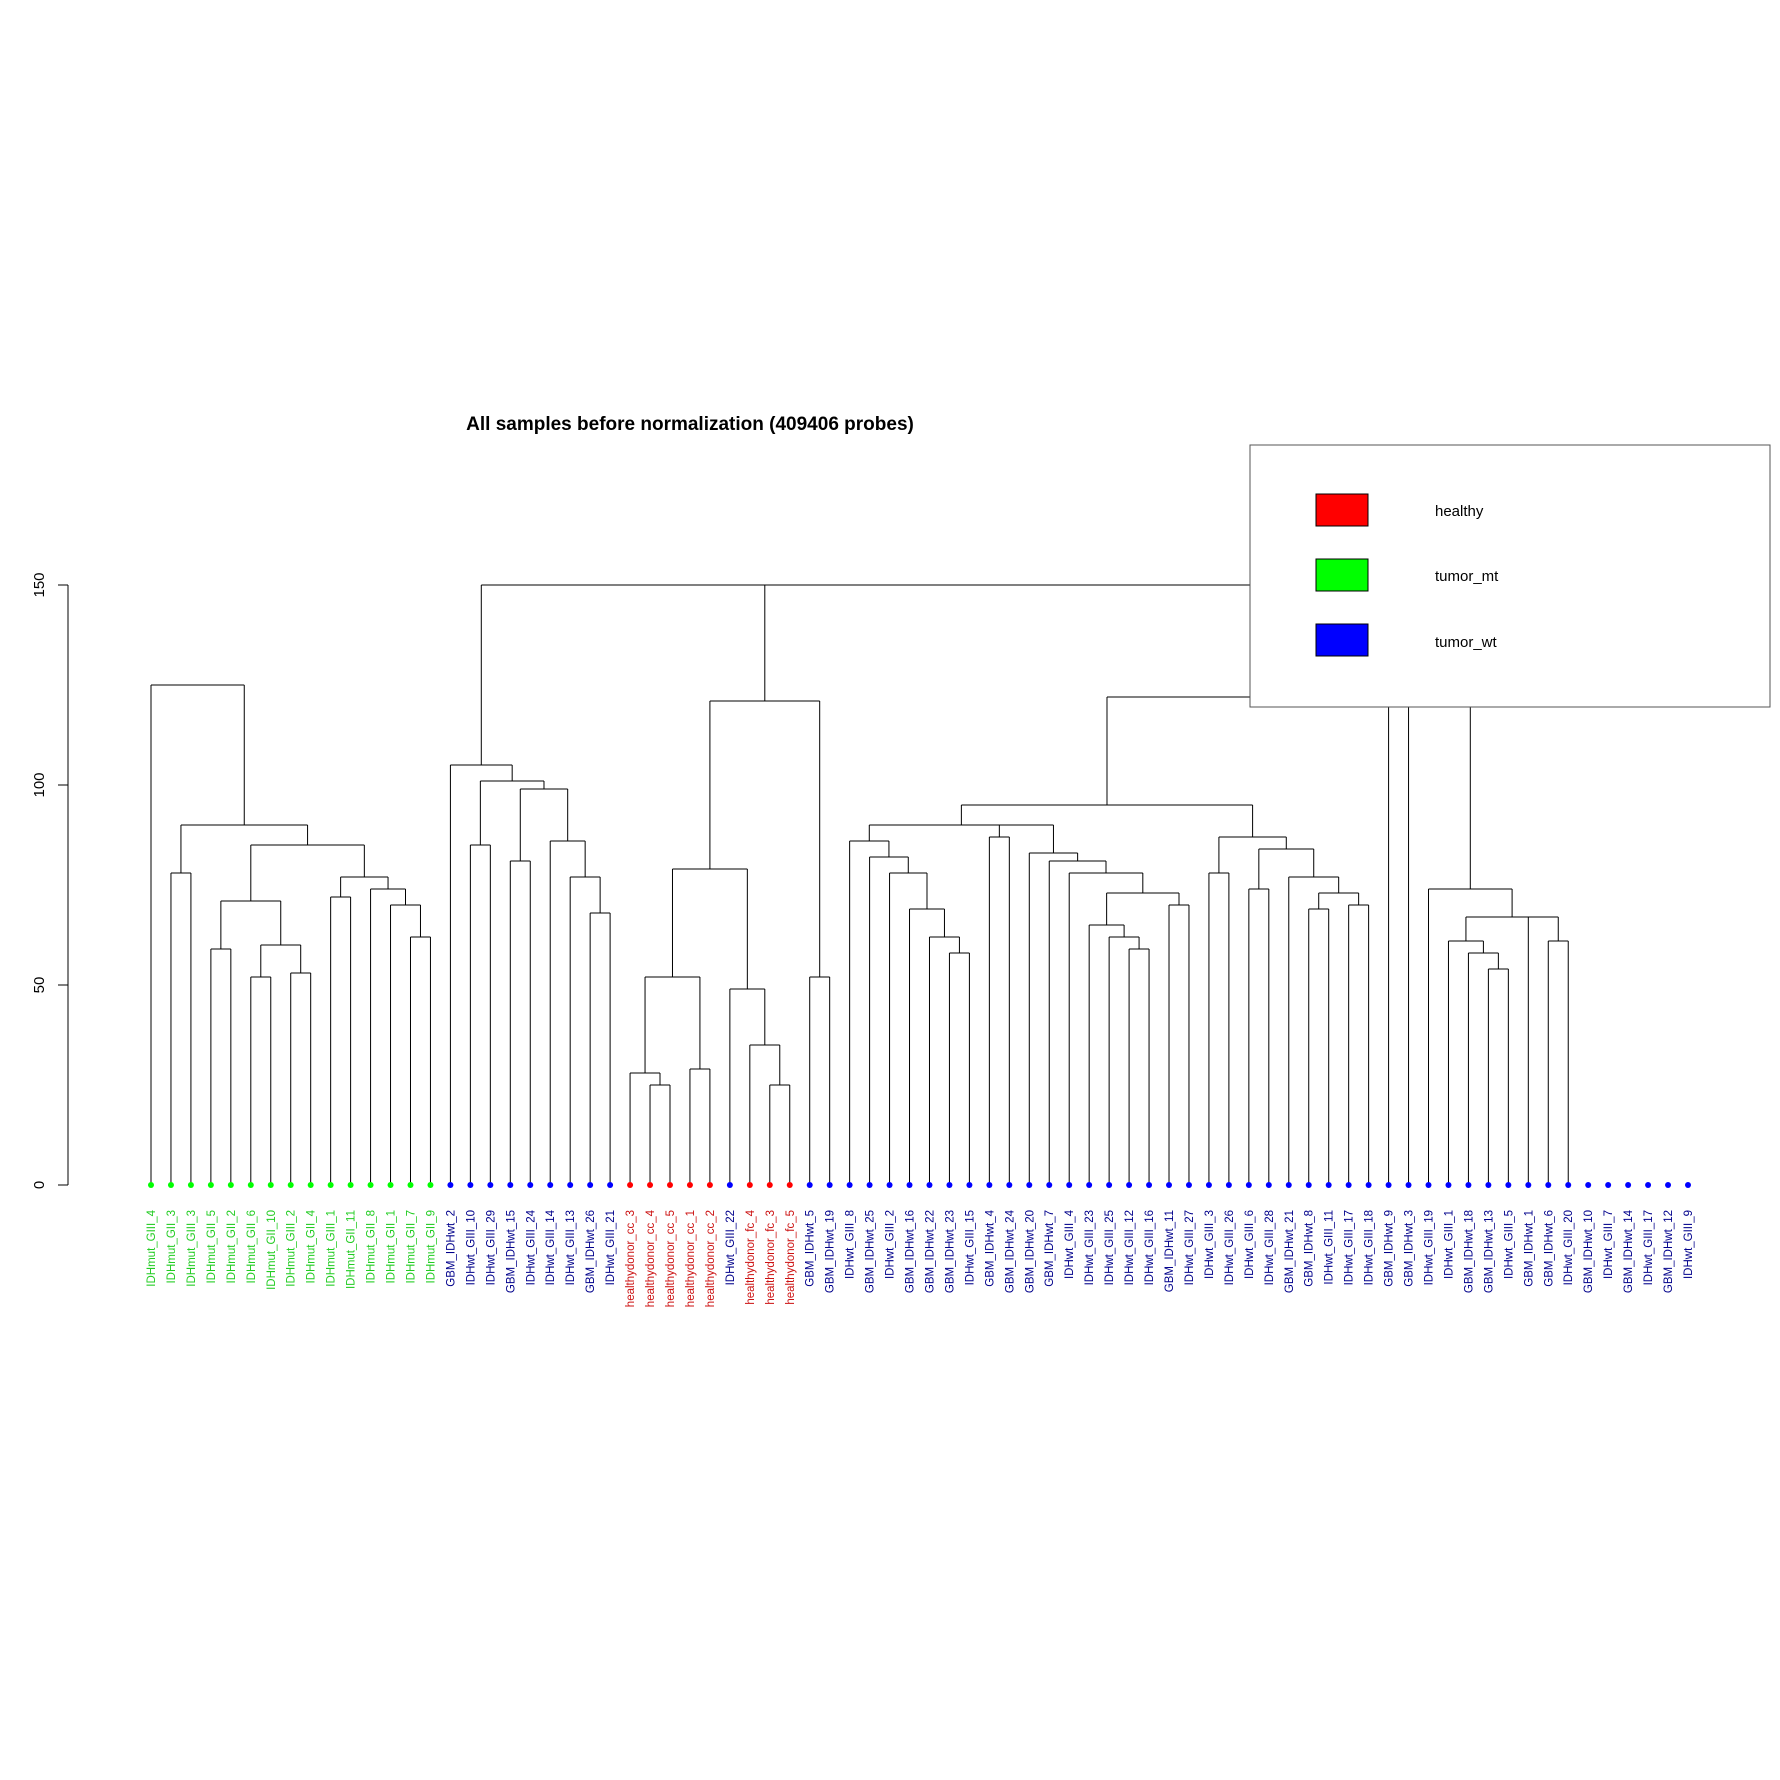  I want to click on leaf-label: IDHwt_GIII_4, so click(1070, 1244).